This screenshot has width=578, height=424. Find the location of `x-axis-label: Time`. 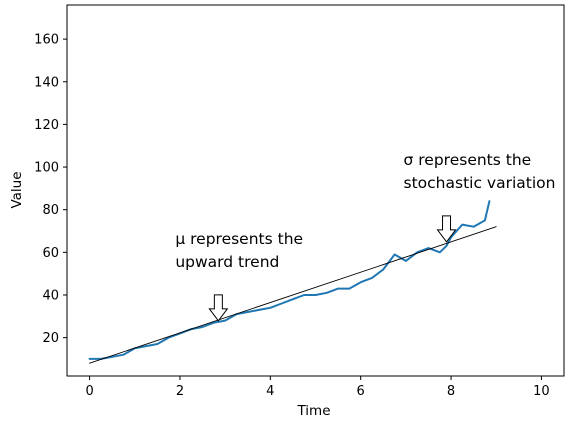

x-axis-label: Time is located at coordinates (313, 411).